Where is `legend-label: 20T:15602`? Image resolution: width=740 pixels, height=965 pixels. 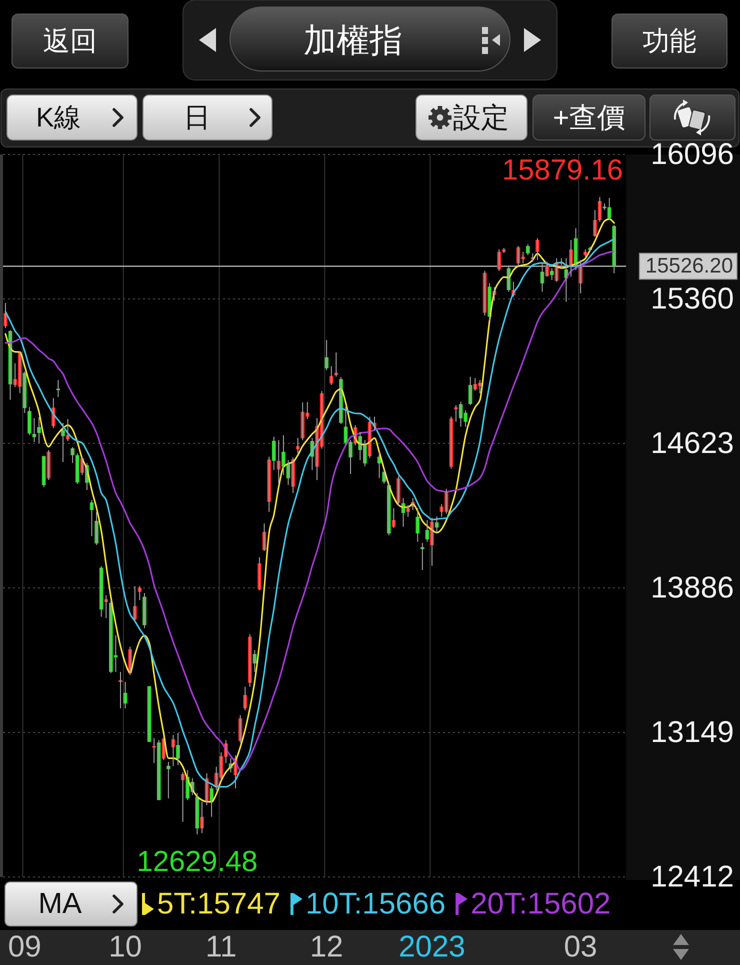 legend-label: 20T:15602 is located at coordinates (540, 904).